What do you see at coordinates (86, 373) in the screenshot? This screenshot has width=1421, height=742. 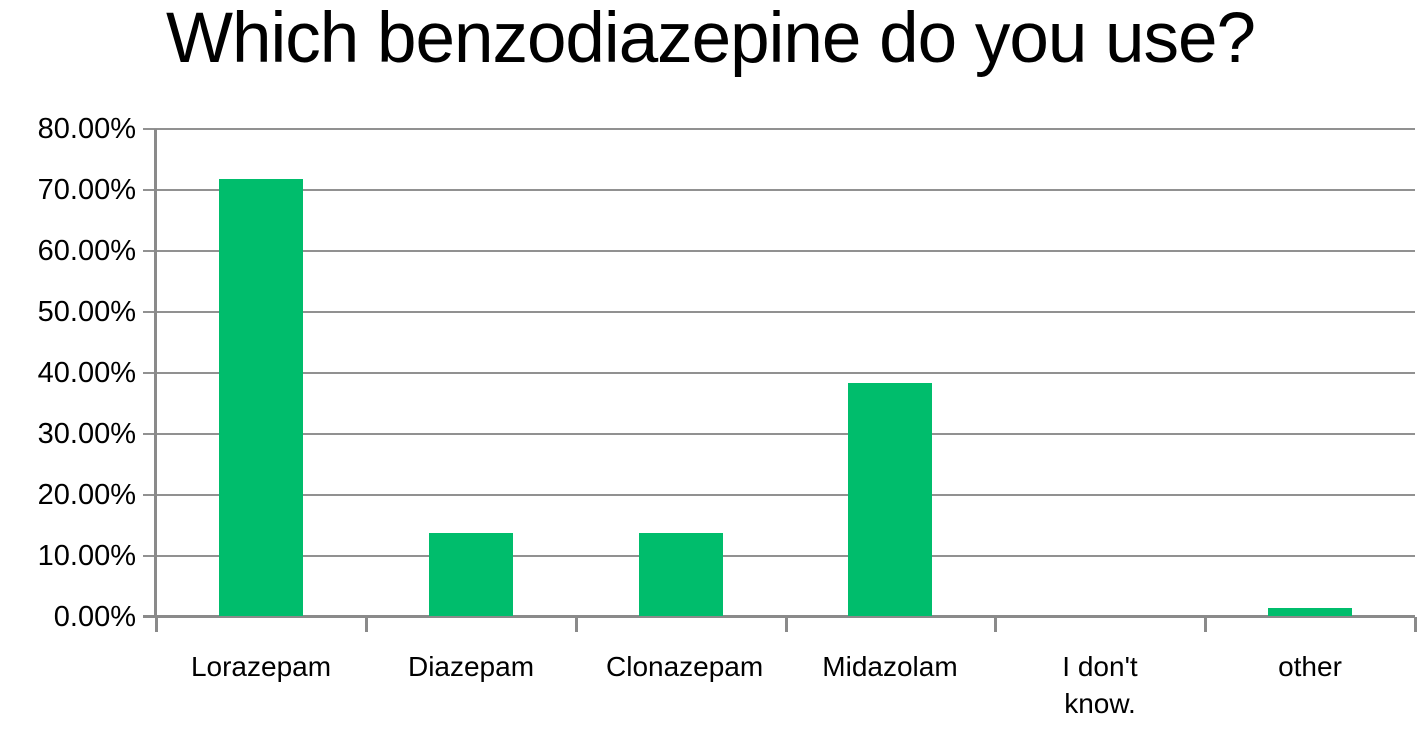 I see `y-axis-tick-label: 40.00%` at bounding box center [86, 373].